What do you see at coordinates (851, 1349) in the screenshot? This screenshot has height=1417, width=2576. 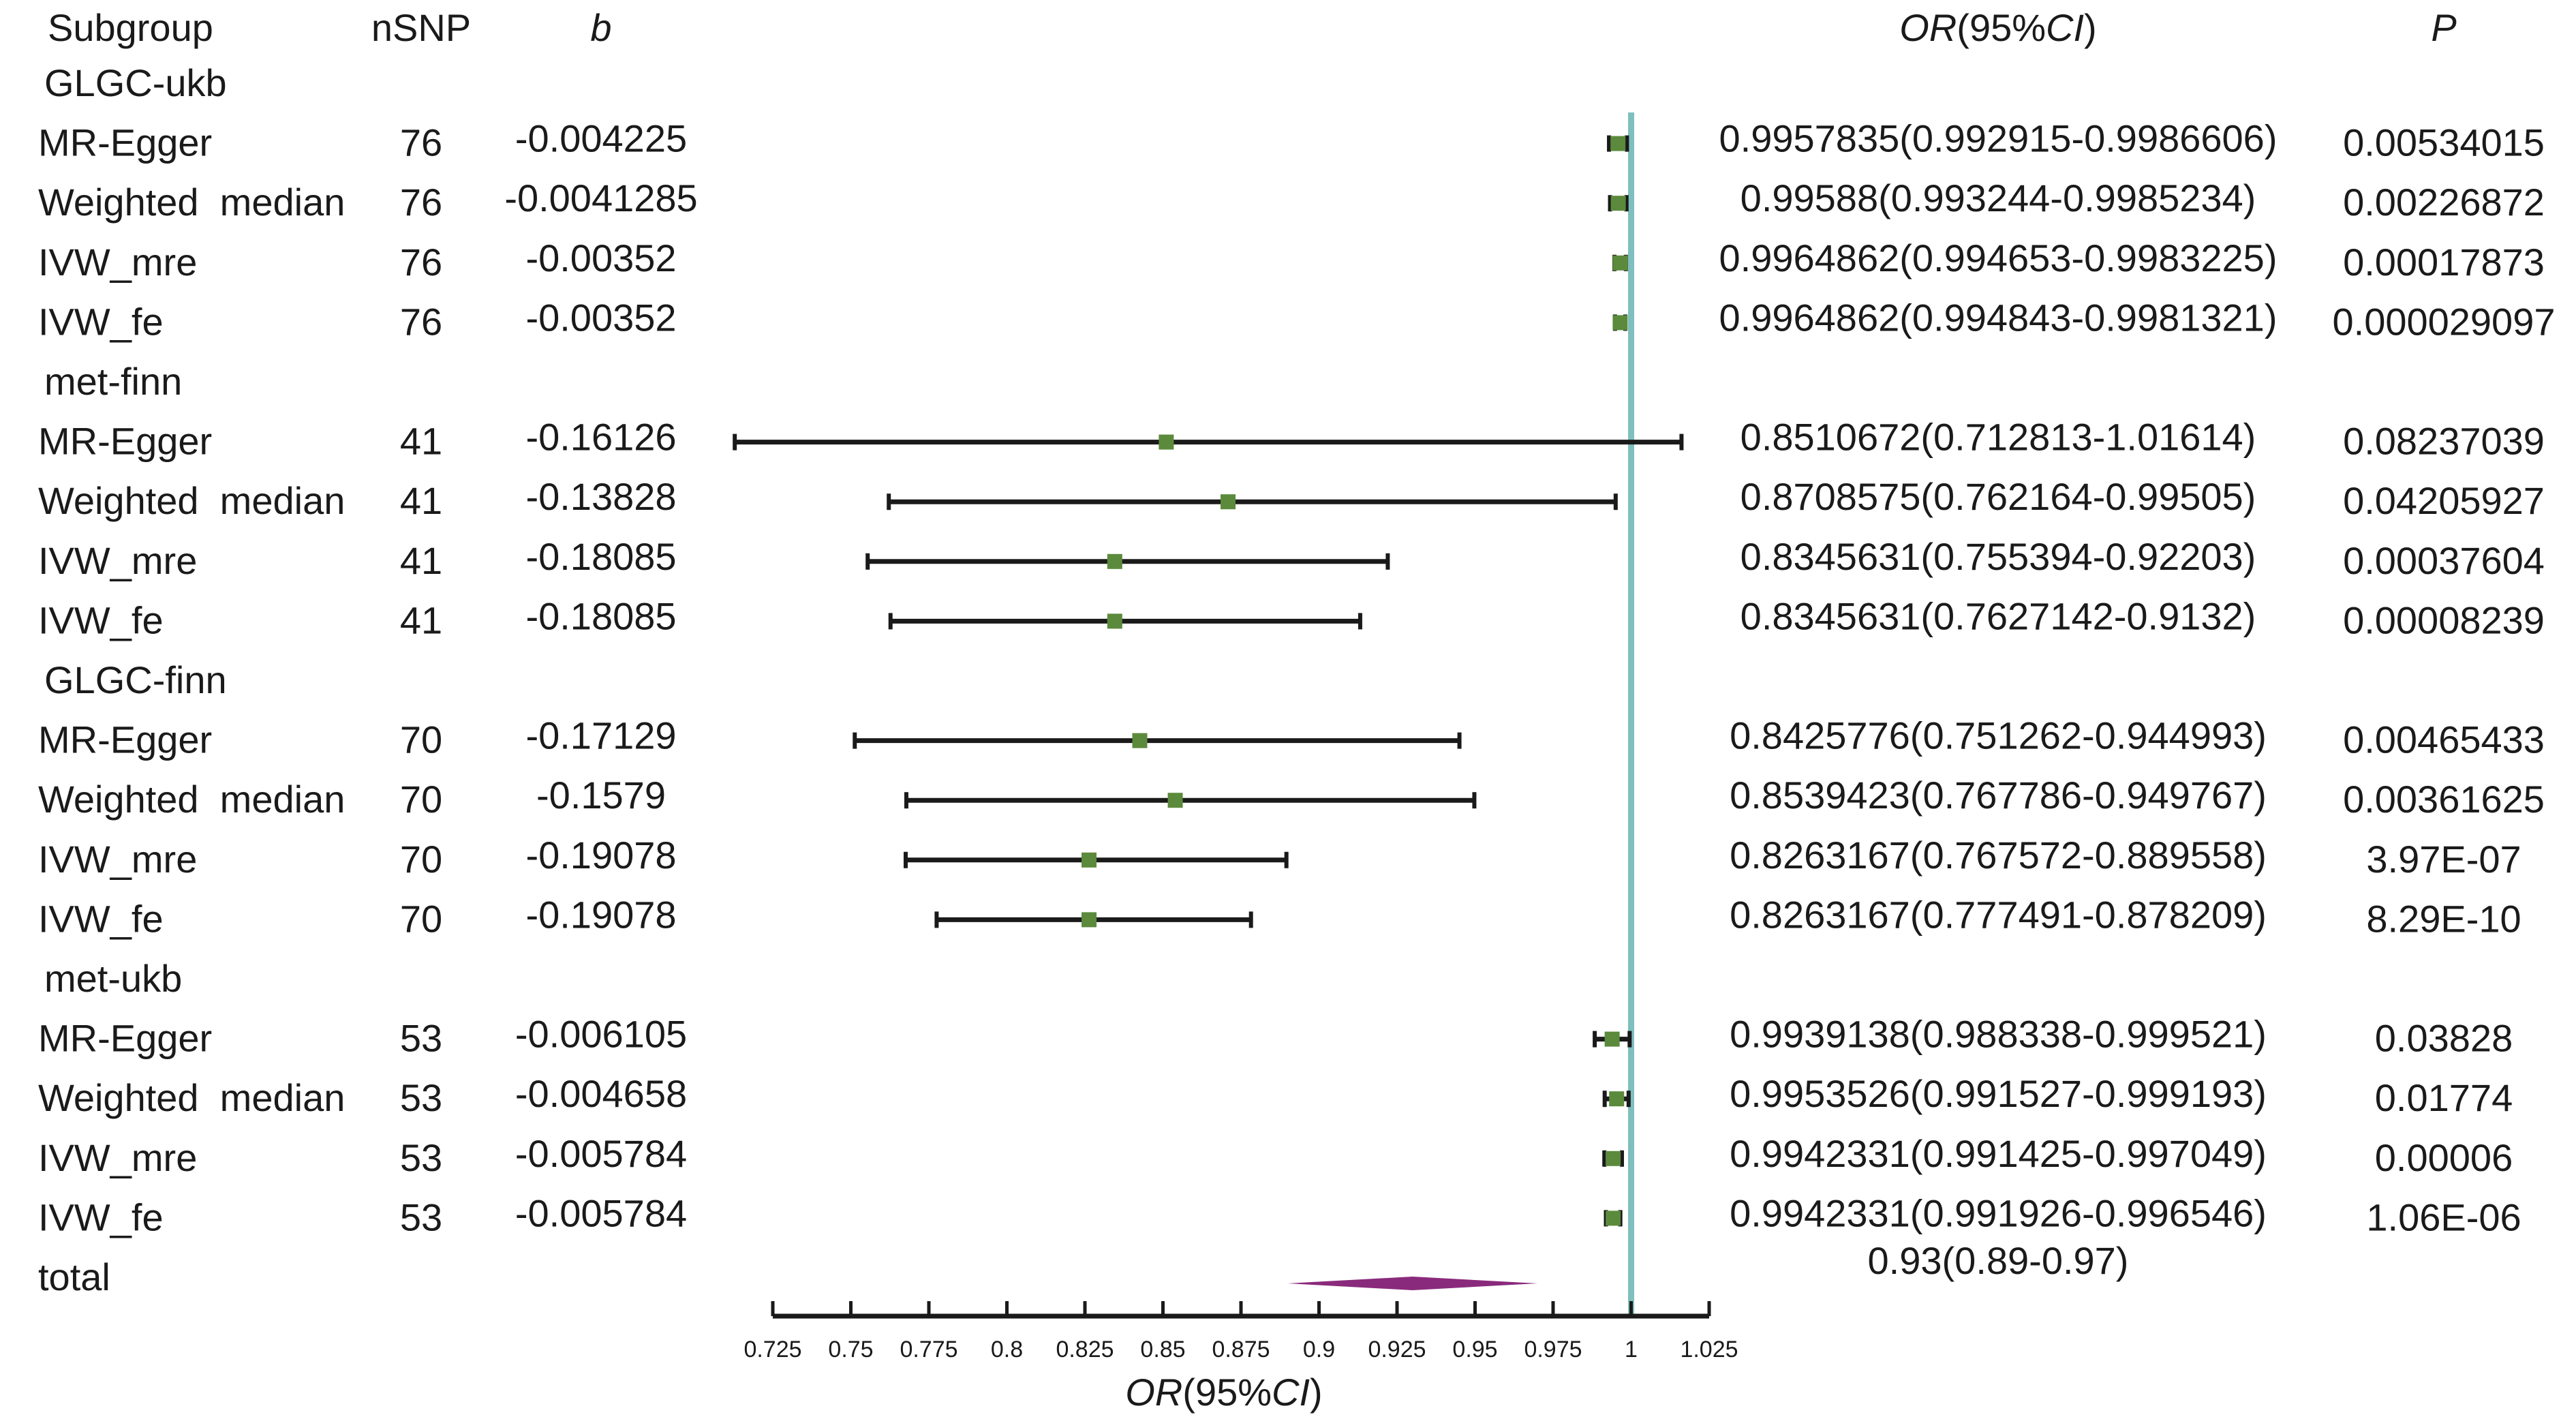 I see `x-tick-label: 0.75` at bounding box center [851, 1349].